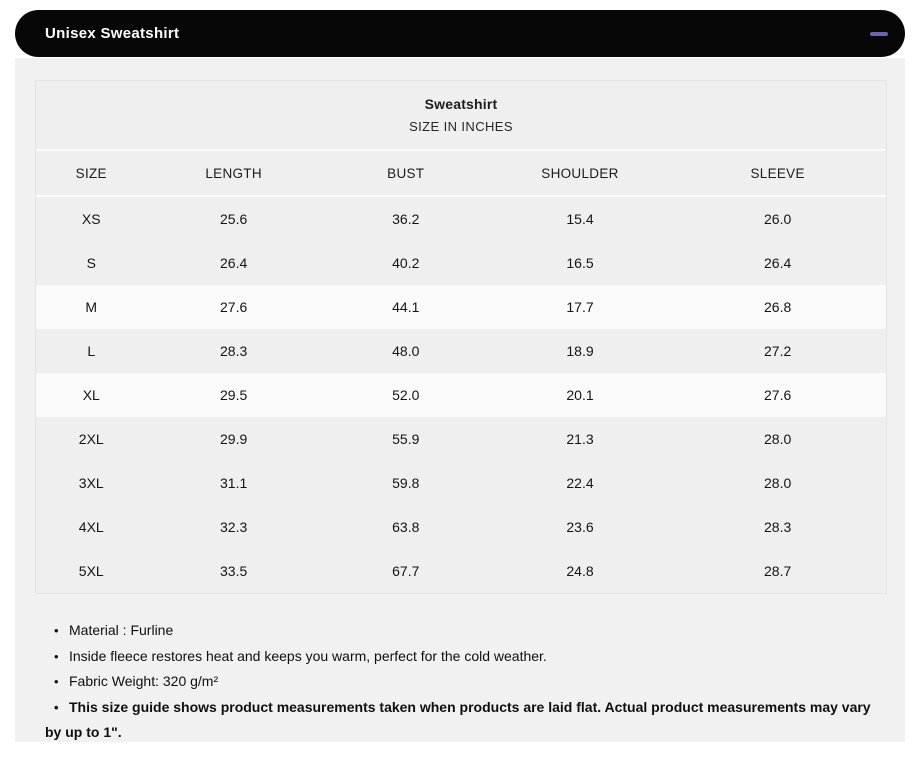 The width and height of the screenshot is (921, 759). Describe the element at coordinates (467, 682) in the screenshot. I see `note-item: • Fabric Weight: 320 g/m²` at that location.